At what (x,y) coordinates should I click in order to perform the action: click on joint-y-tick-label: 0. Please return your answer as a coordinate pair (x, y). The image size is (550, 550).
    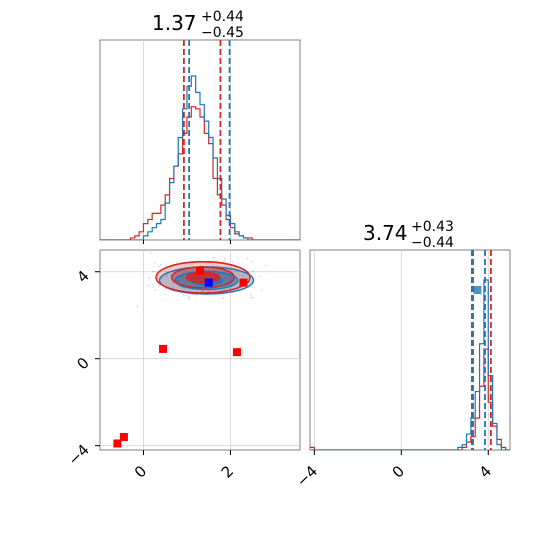
    Looking at the image, I should click on (82, 363).